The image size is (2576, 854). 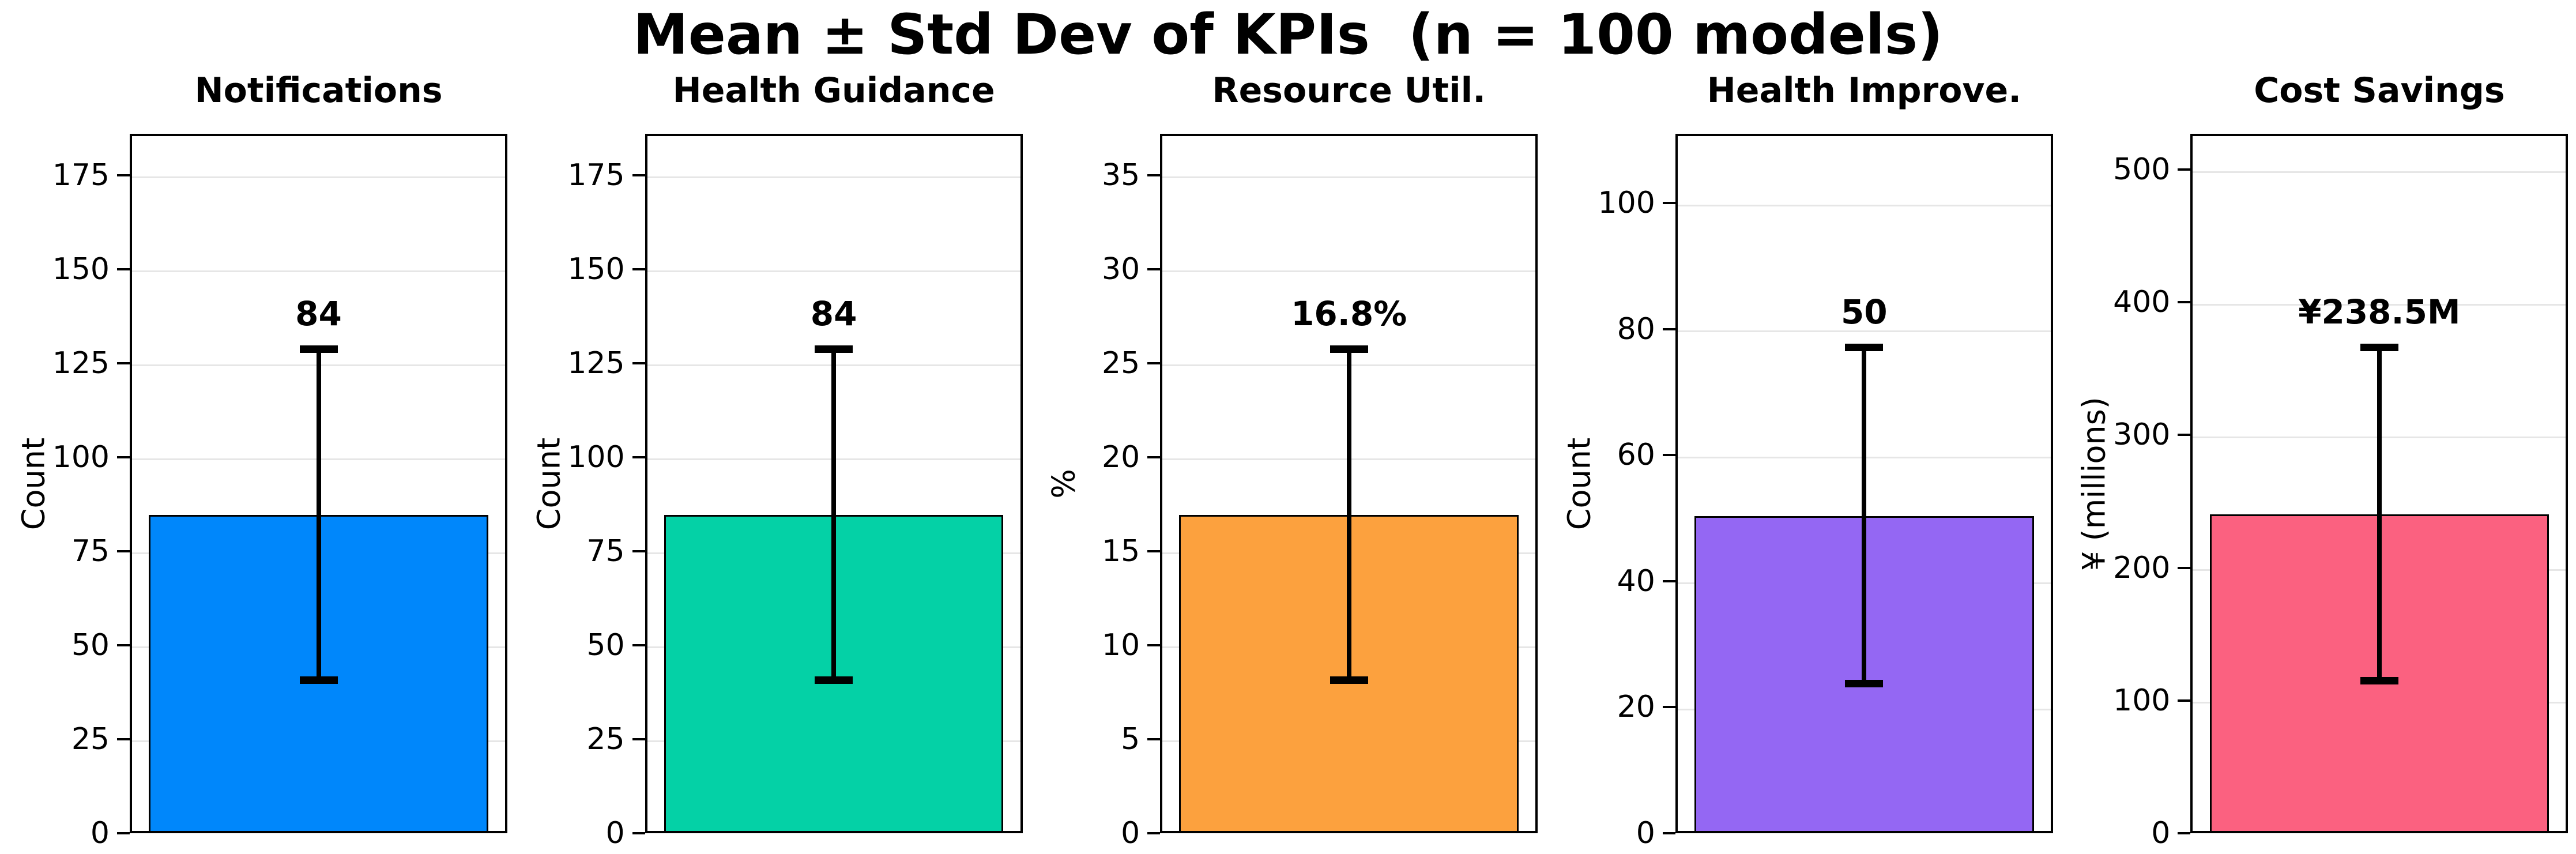 I want to click on panel-title-resource-util: Resource Util., so click(x=1349, y=90).